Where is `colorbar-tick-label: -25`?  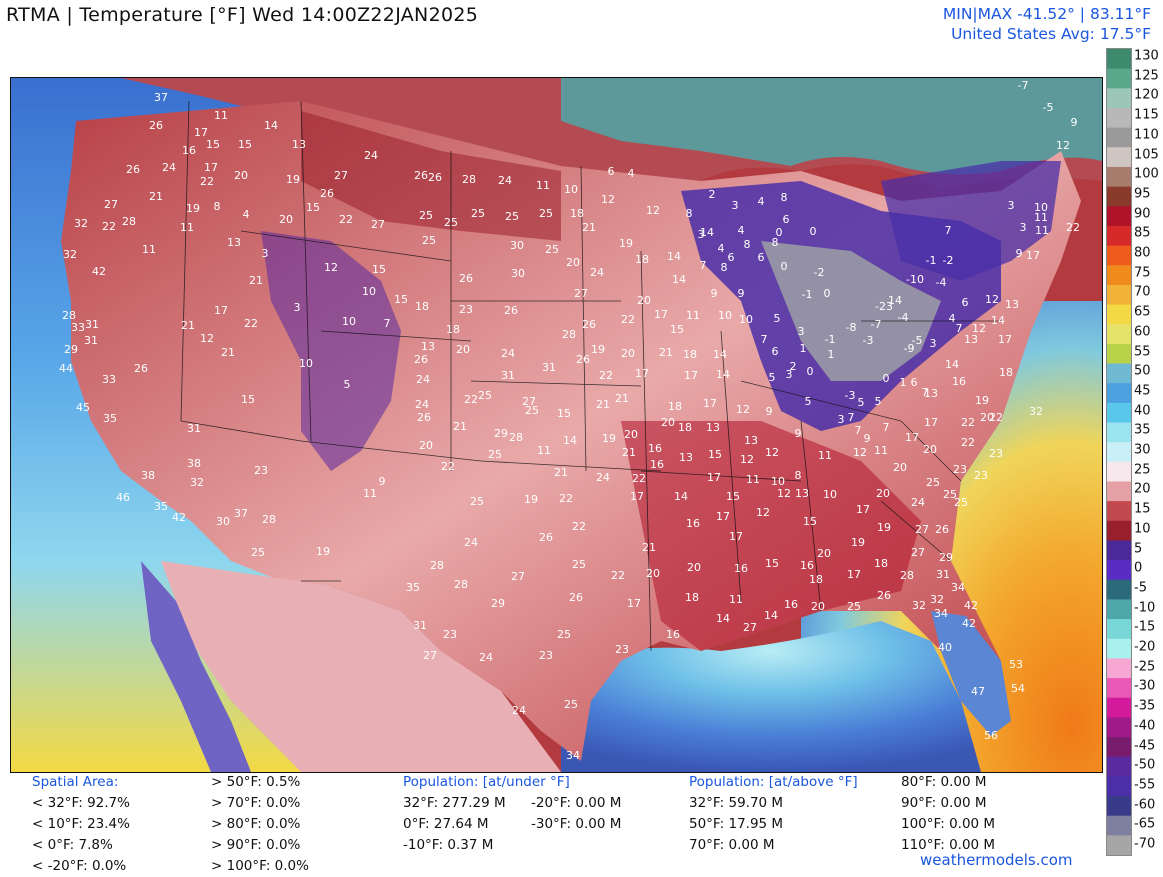
colorbar-tick-label: -25 is located at coordinates (1145, 667).